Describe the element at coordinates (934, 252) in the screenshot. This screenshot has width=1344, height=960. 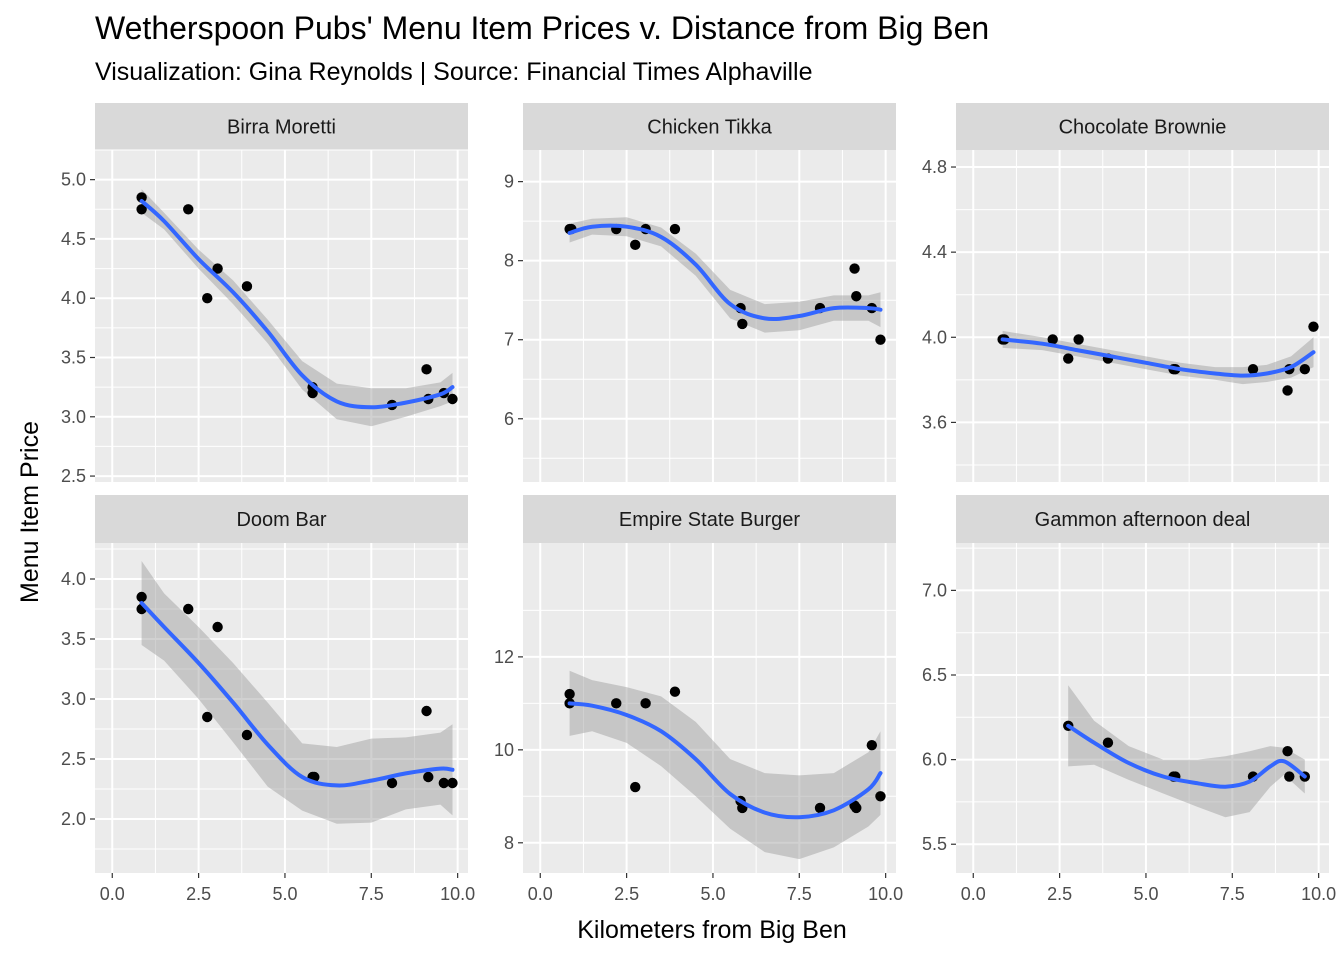
I see `y-tick-label: 4.4` at that location.